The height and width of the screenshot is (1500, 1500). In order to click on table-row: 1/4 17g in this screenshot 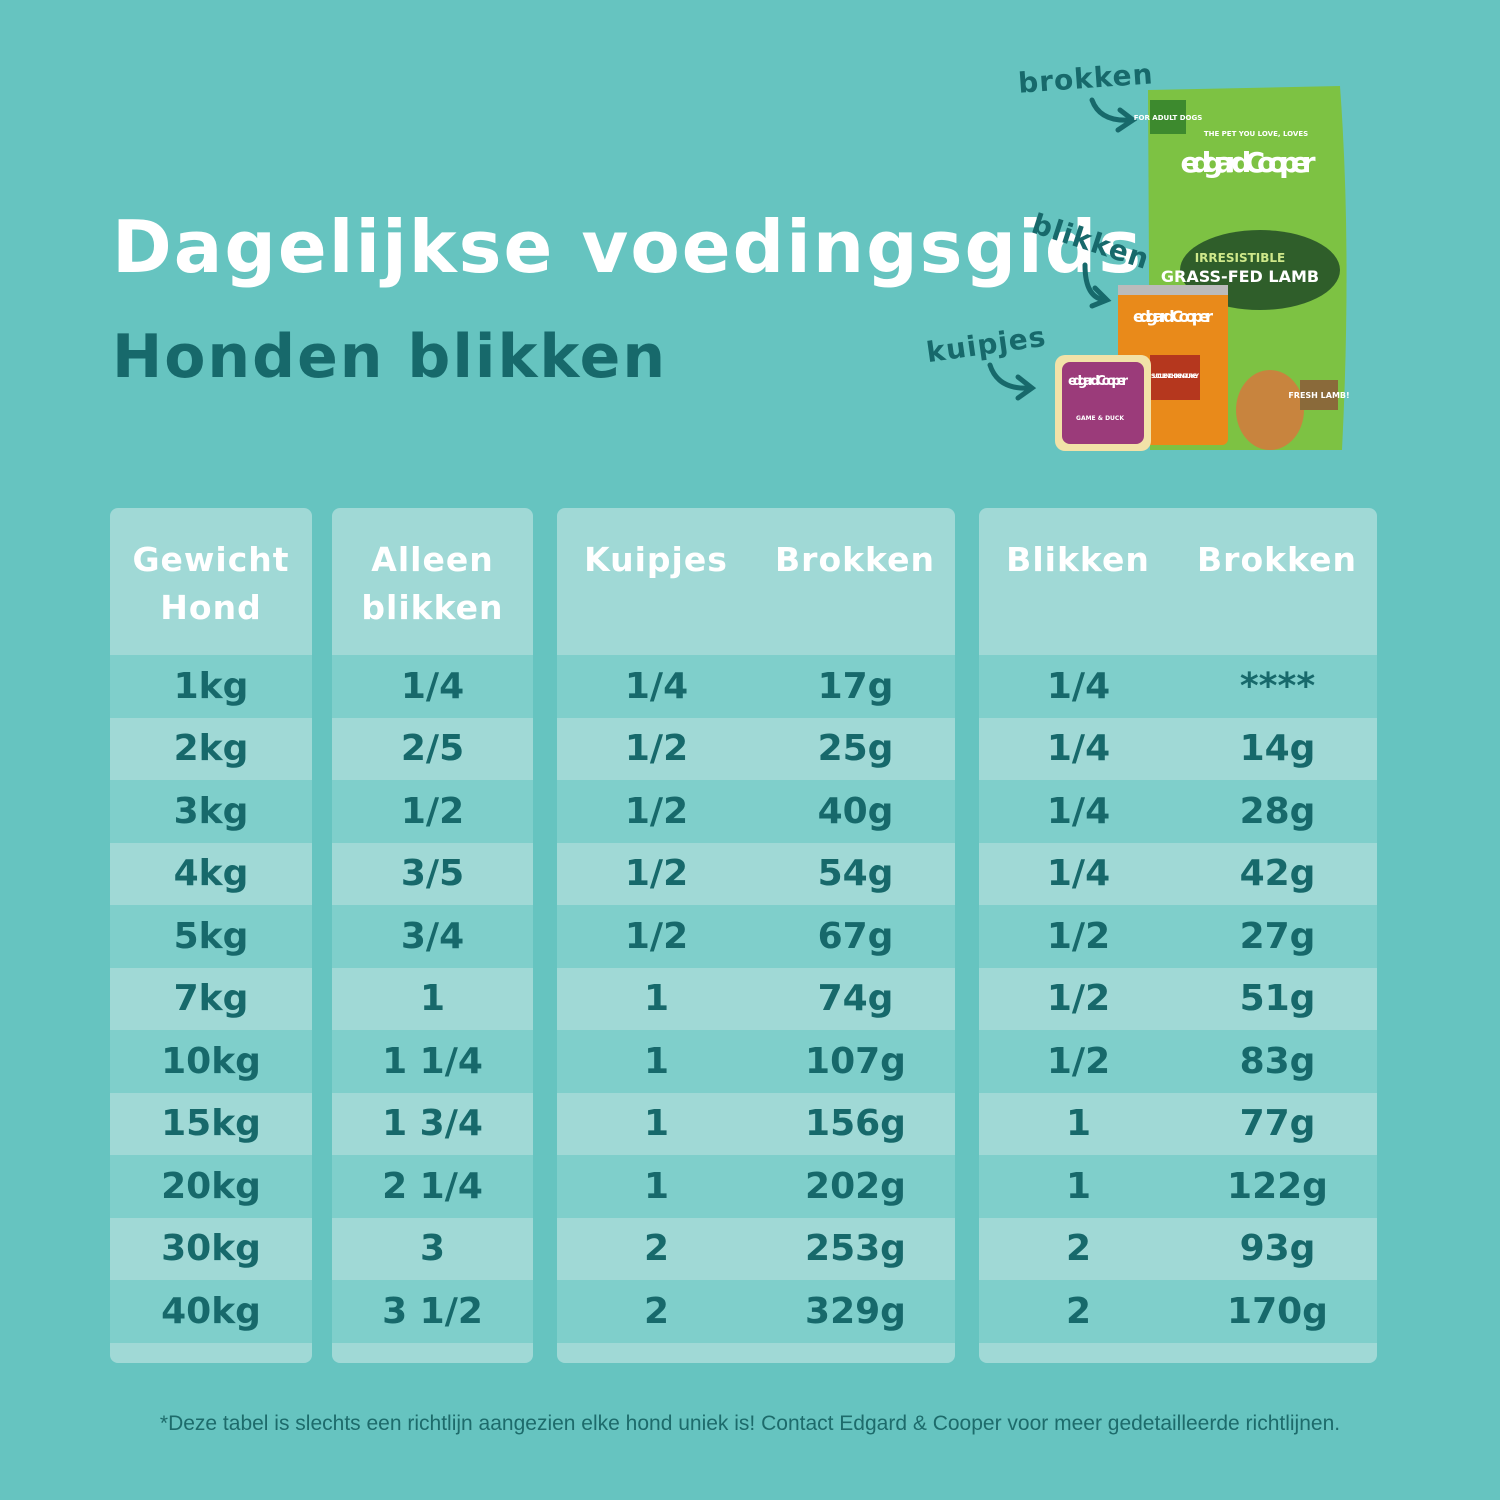, I will do `click(756, 686)`.